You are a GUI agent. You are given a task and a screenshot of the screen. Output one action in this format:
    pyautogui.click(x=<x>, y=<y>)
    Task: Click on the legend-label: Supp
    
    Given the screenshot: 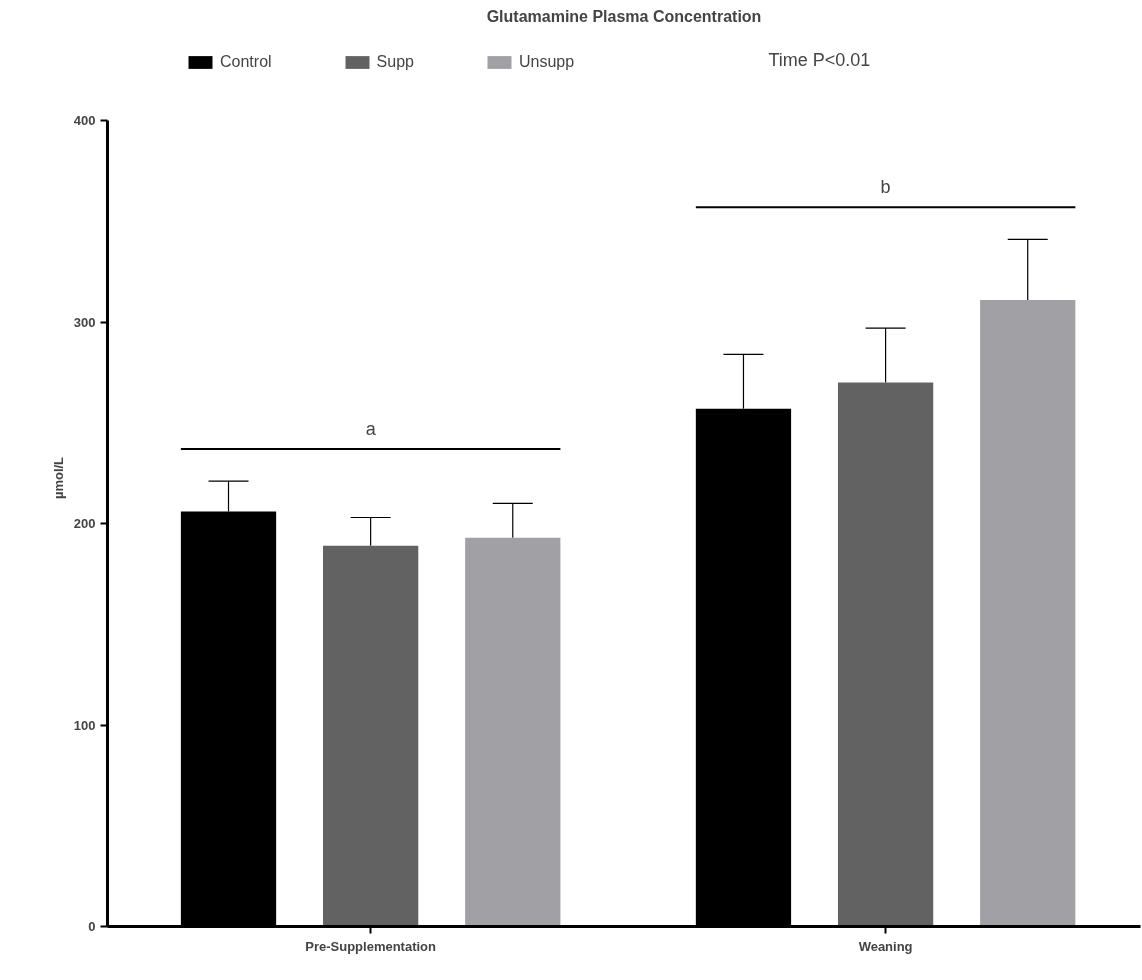 What is the action you would take?
    pyautogui.click(x=395, y=62)
    